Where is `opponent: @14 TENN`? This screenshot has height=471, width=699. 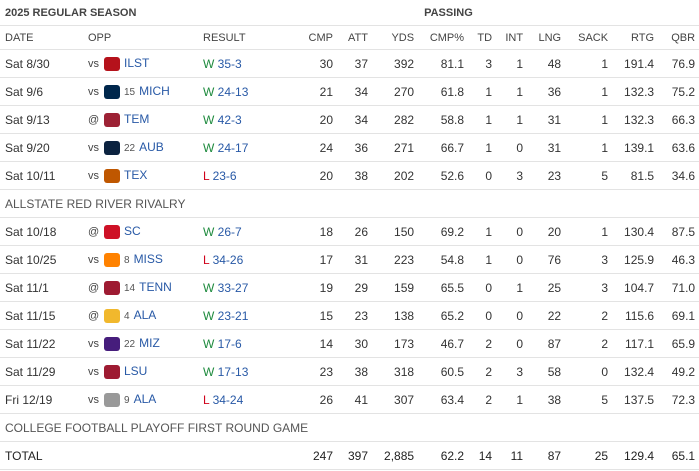
opponent: @14 TENN is located at coordinates (140, 287).